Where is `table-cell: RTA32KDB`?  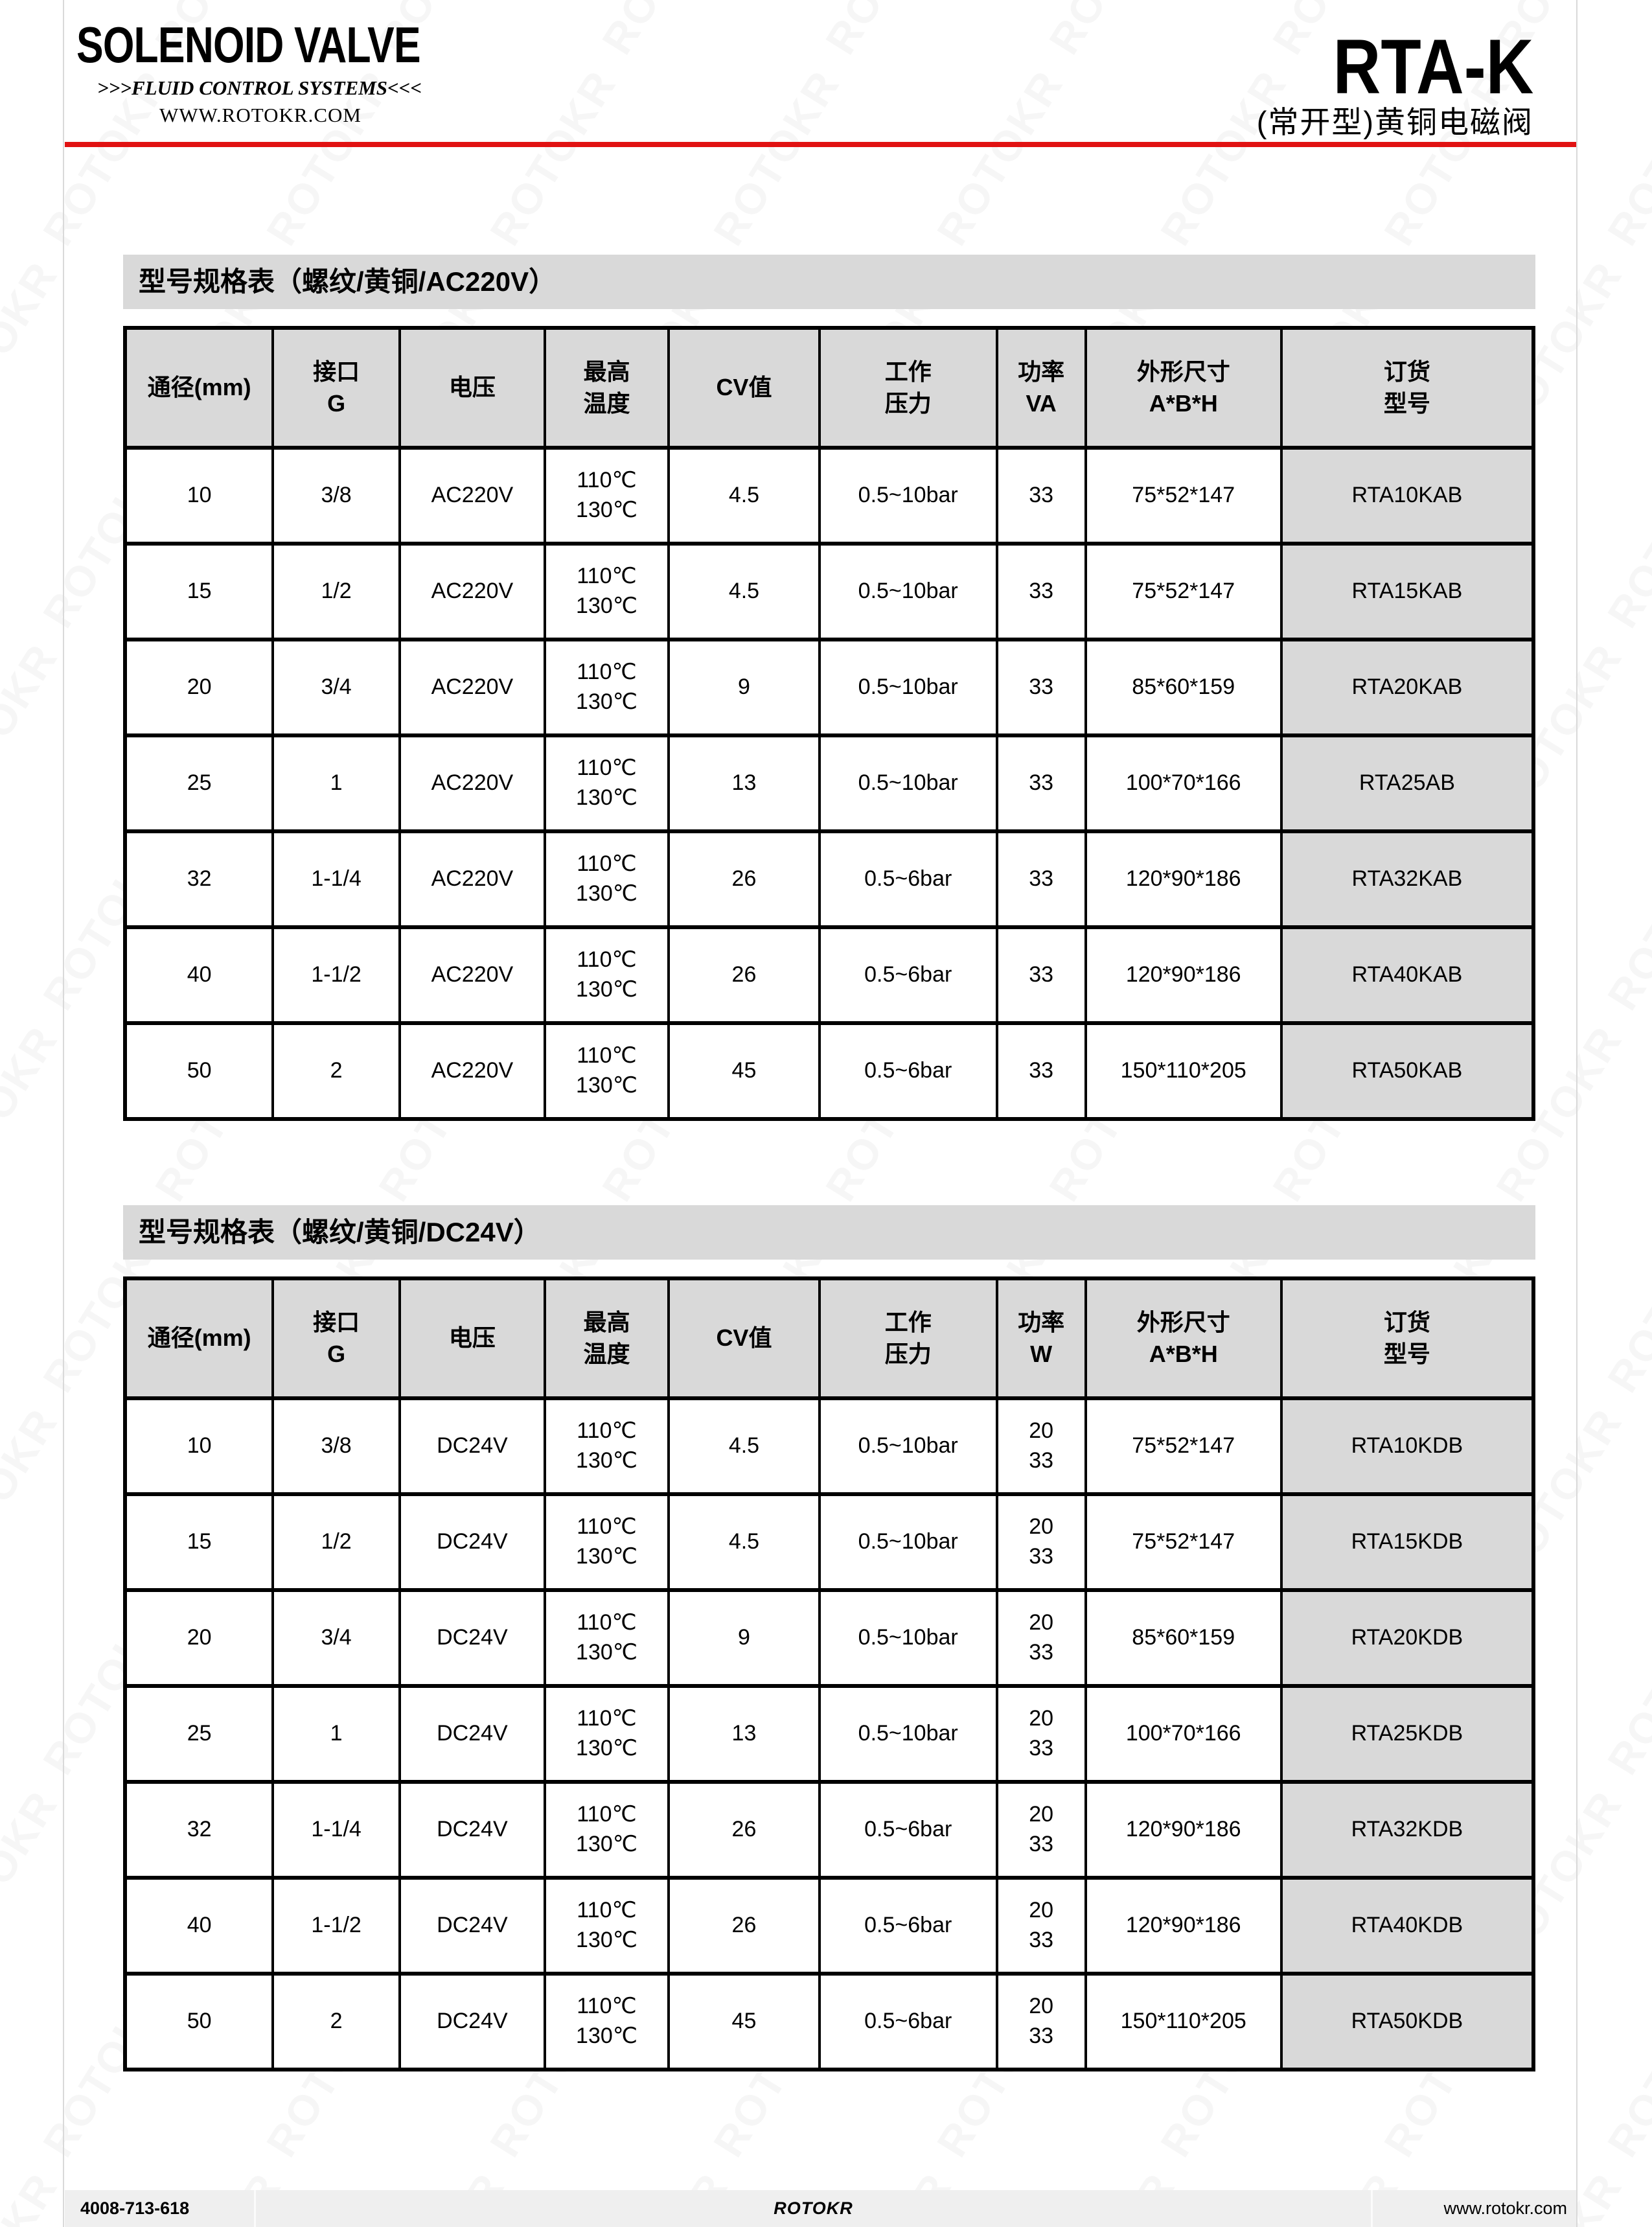
table-cell: RTA32KDB is located at coordinates (1407, 1830).